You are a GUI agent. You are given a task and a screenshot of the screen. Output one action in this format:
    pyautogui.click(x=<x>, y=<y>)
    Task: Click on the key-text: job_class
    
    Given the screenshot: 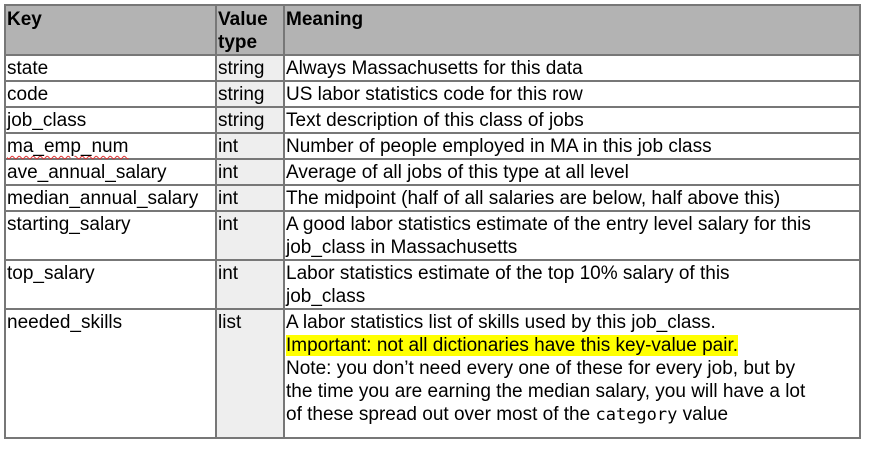 What is the action you would take?
    pyautogui.click(x=47, y=120)
    